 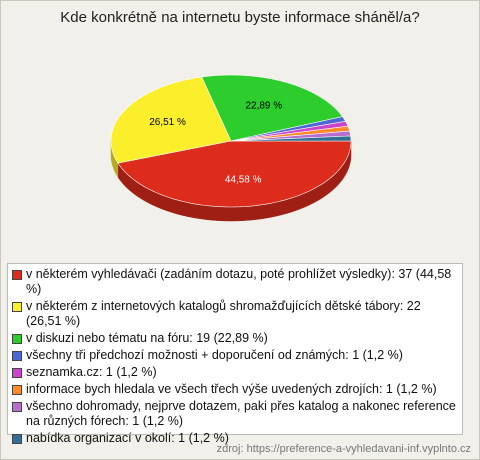 What do you see at coordinates (263, 105) in the screenshot?
I see `slice-label: 22,89 %` at bounding box center [263, 105].